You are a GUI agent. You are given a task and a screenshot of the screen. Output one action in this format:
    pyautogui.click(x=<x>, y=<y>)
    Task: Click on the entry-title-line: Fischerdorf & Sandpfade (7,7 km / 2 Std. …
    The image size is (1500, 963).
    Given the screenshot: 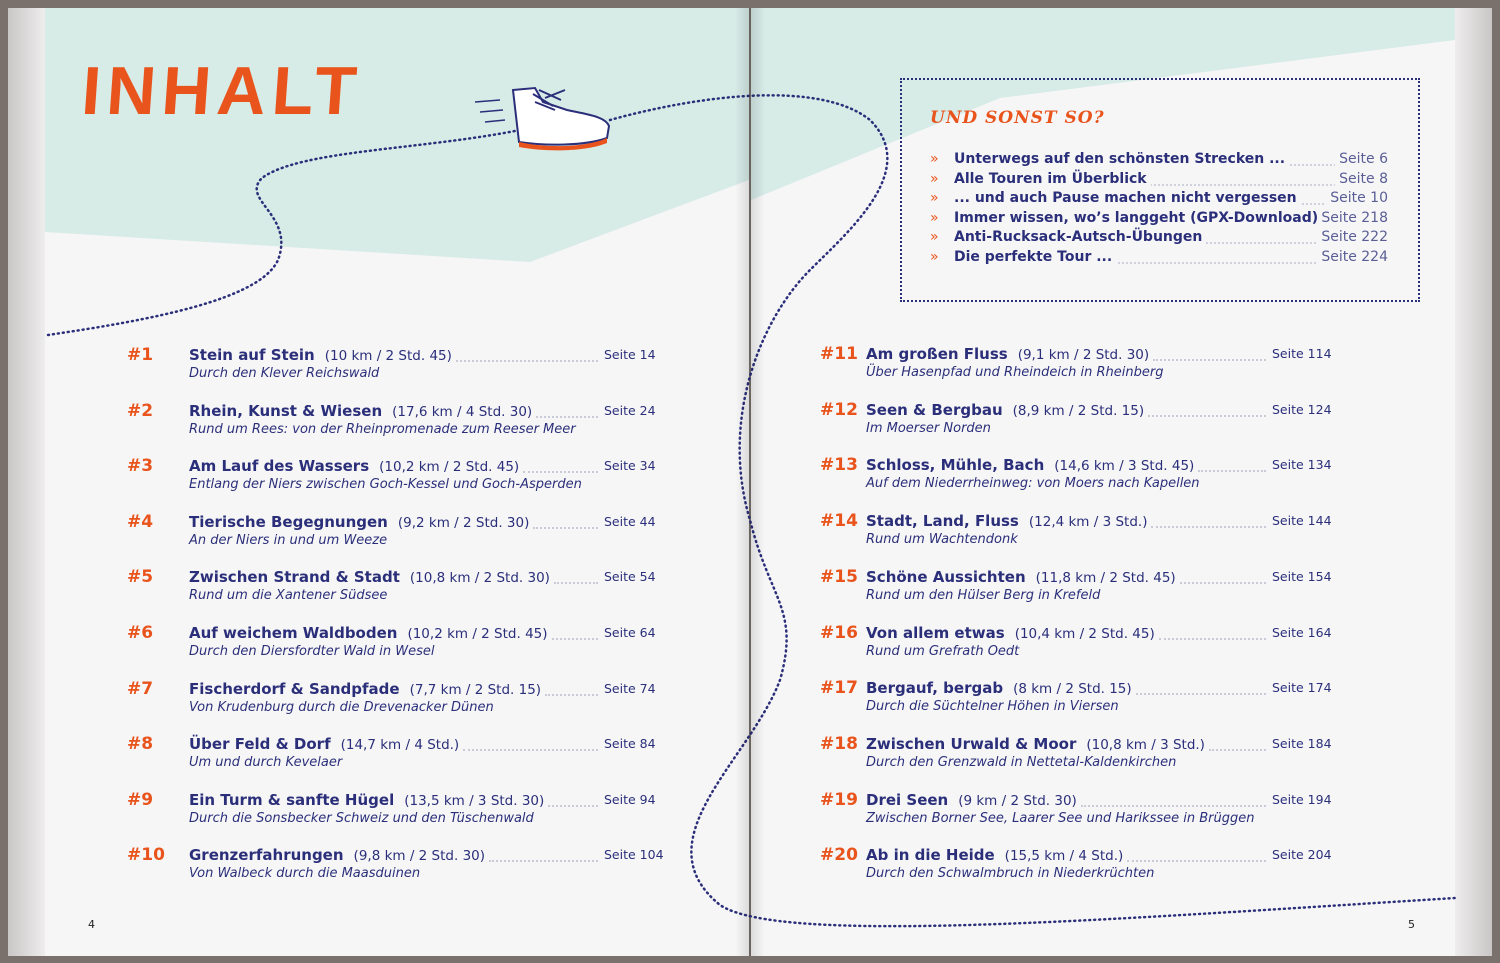 What is the action you would take?
    pyautogui.click(x=365, y=689)
    